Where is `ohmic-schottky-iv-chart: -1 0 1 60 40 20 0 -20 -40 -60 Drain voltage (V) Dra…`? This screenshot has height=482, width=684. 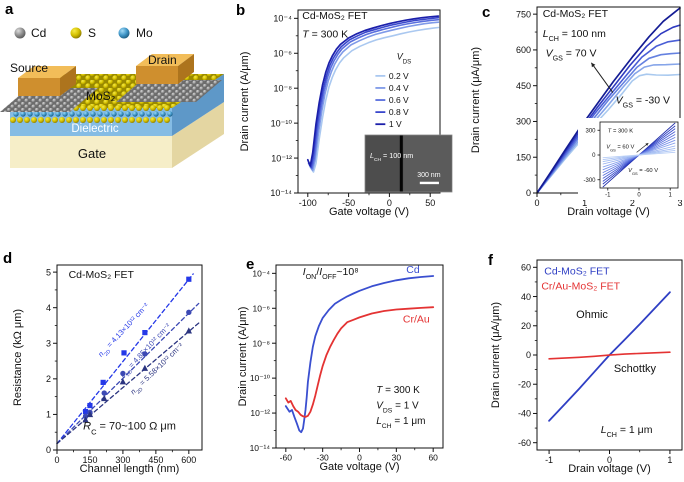
ohmic-schottky-iv-chart: -1 0 1 60 40 20 0 -20 -40 -60 Drain voltage (V) Dra… is located at coordinates (586, 367).